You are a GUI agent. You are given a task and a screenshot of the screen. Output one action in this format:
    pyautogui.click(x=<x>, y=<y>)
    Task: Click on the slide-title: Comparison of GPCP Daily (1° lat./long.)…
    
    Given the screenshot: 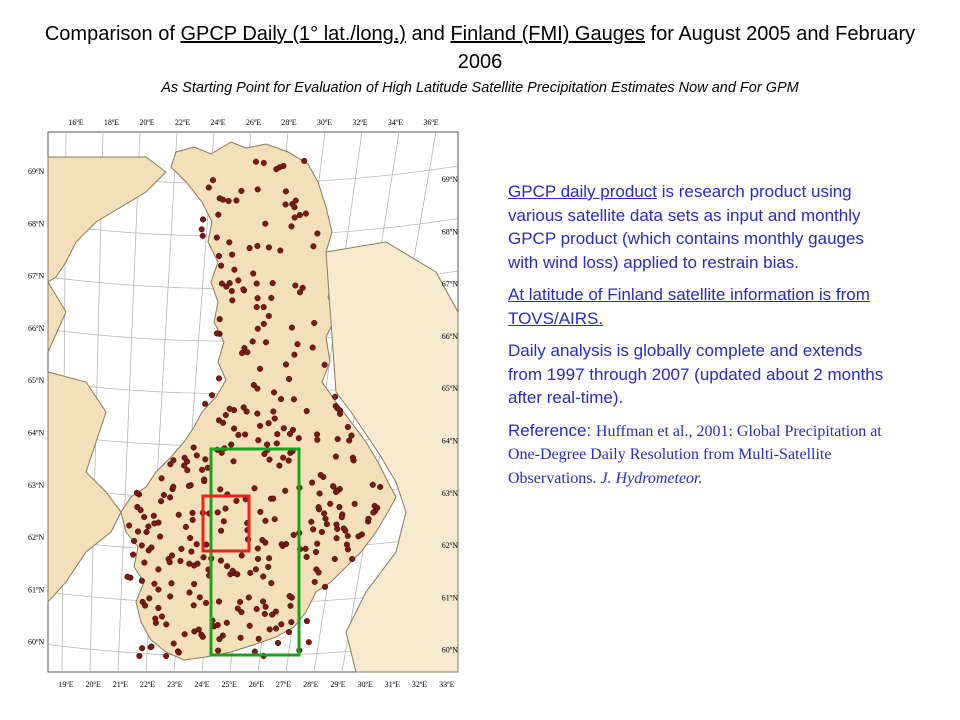 What is the action you would take?
    pyautogui.click(x=480, y=48)
    